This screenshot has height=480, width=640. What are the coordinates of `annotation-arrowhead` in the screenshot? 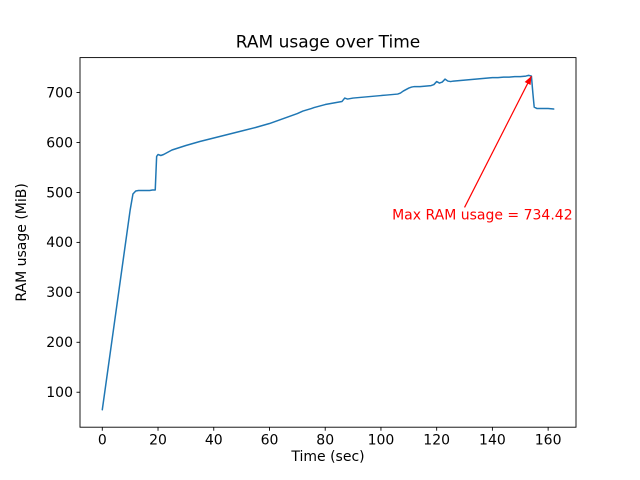 It's located at (528, 81).